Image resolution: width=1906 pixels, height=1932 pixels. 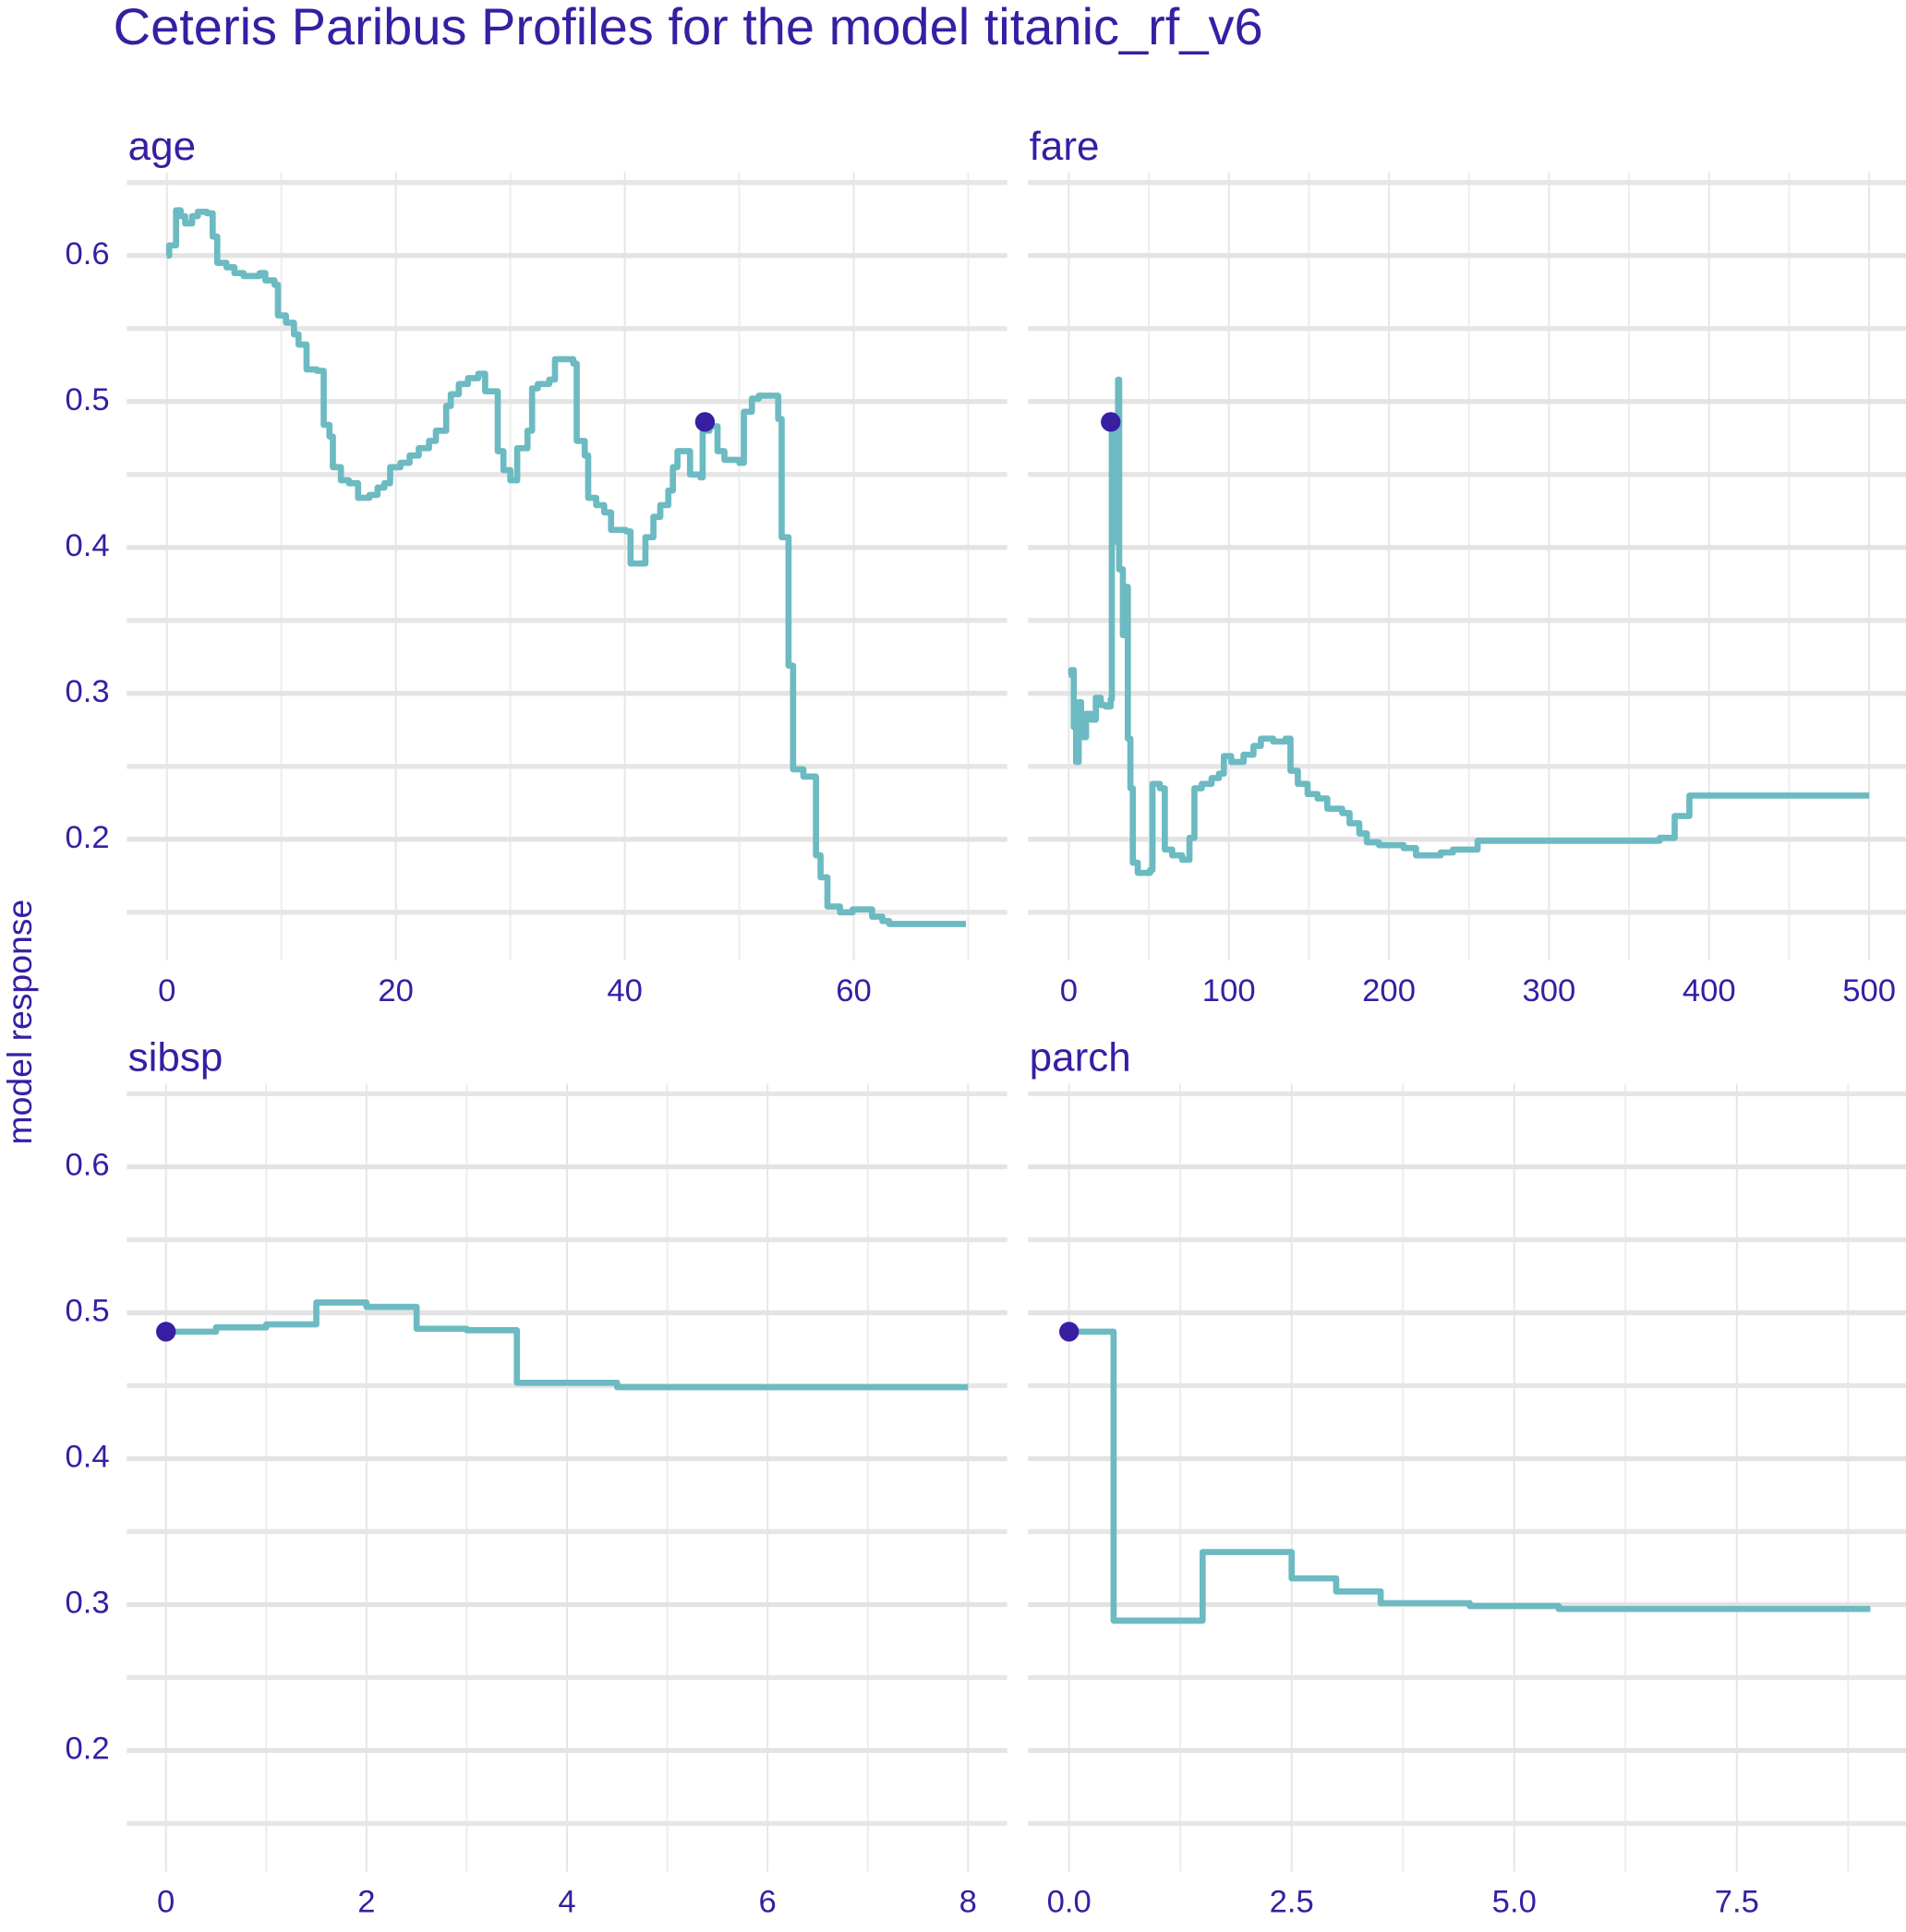 I want to click on x-tick-label: 20, so click(x=396, y=991).